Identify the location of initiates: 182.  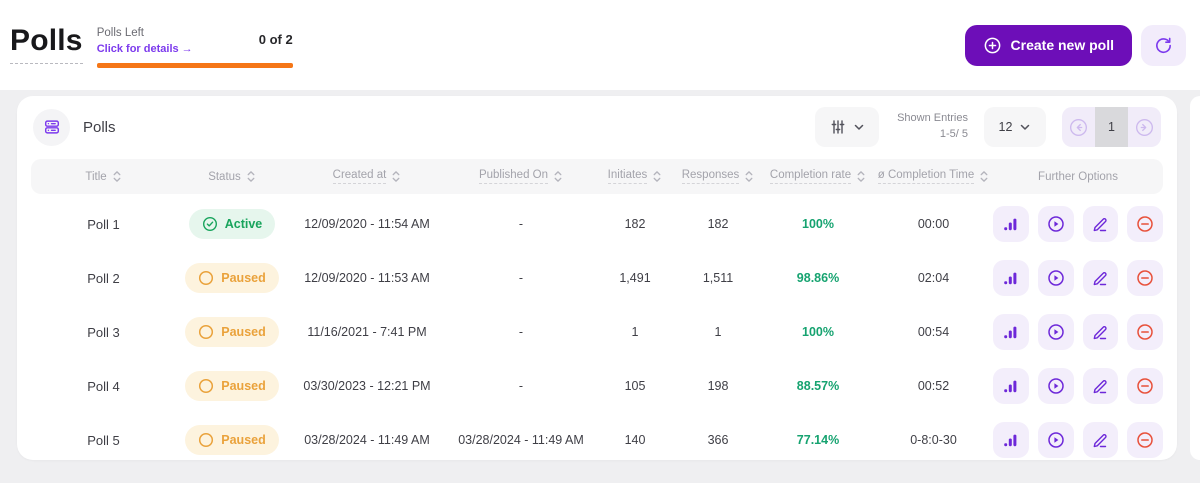
(635, 224).